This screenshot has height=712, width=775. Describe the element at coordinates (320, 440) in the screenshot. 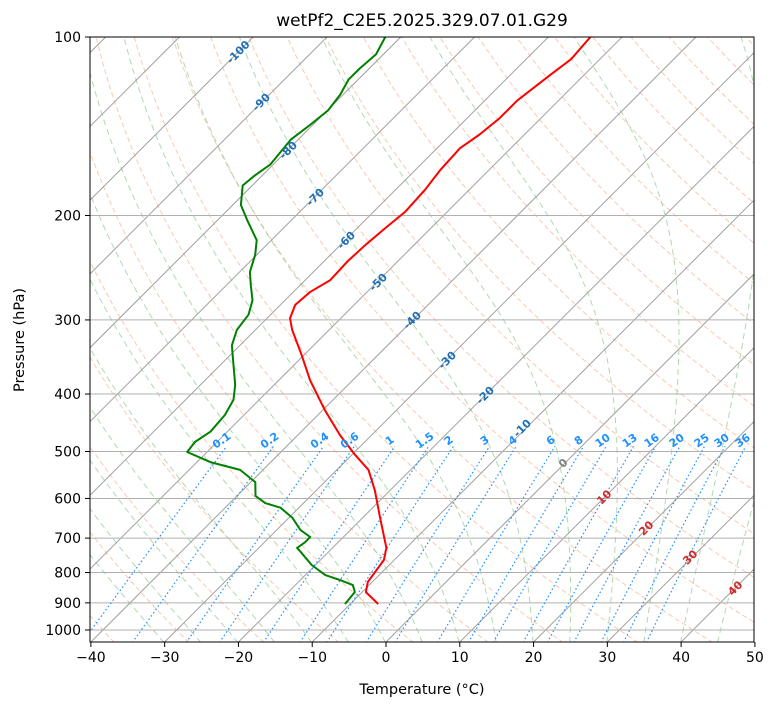

I see `mixing-ratio-label: 0.4` at that location.